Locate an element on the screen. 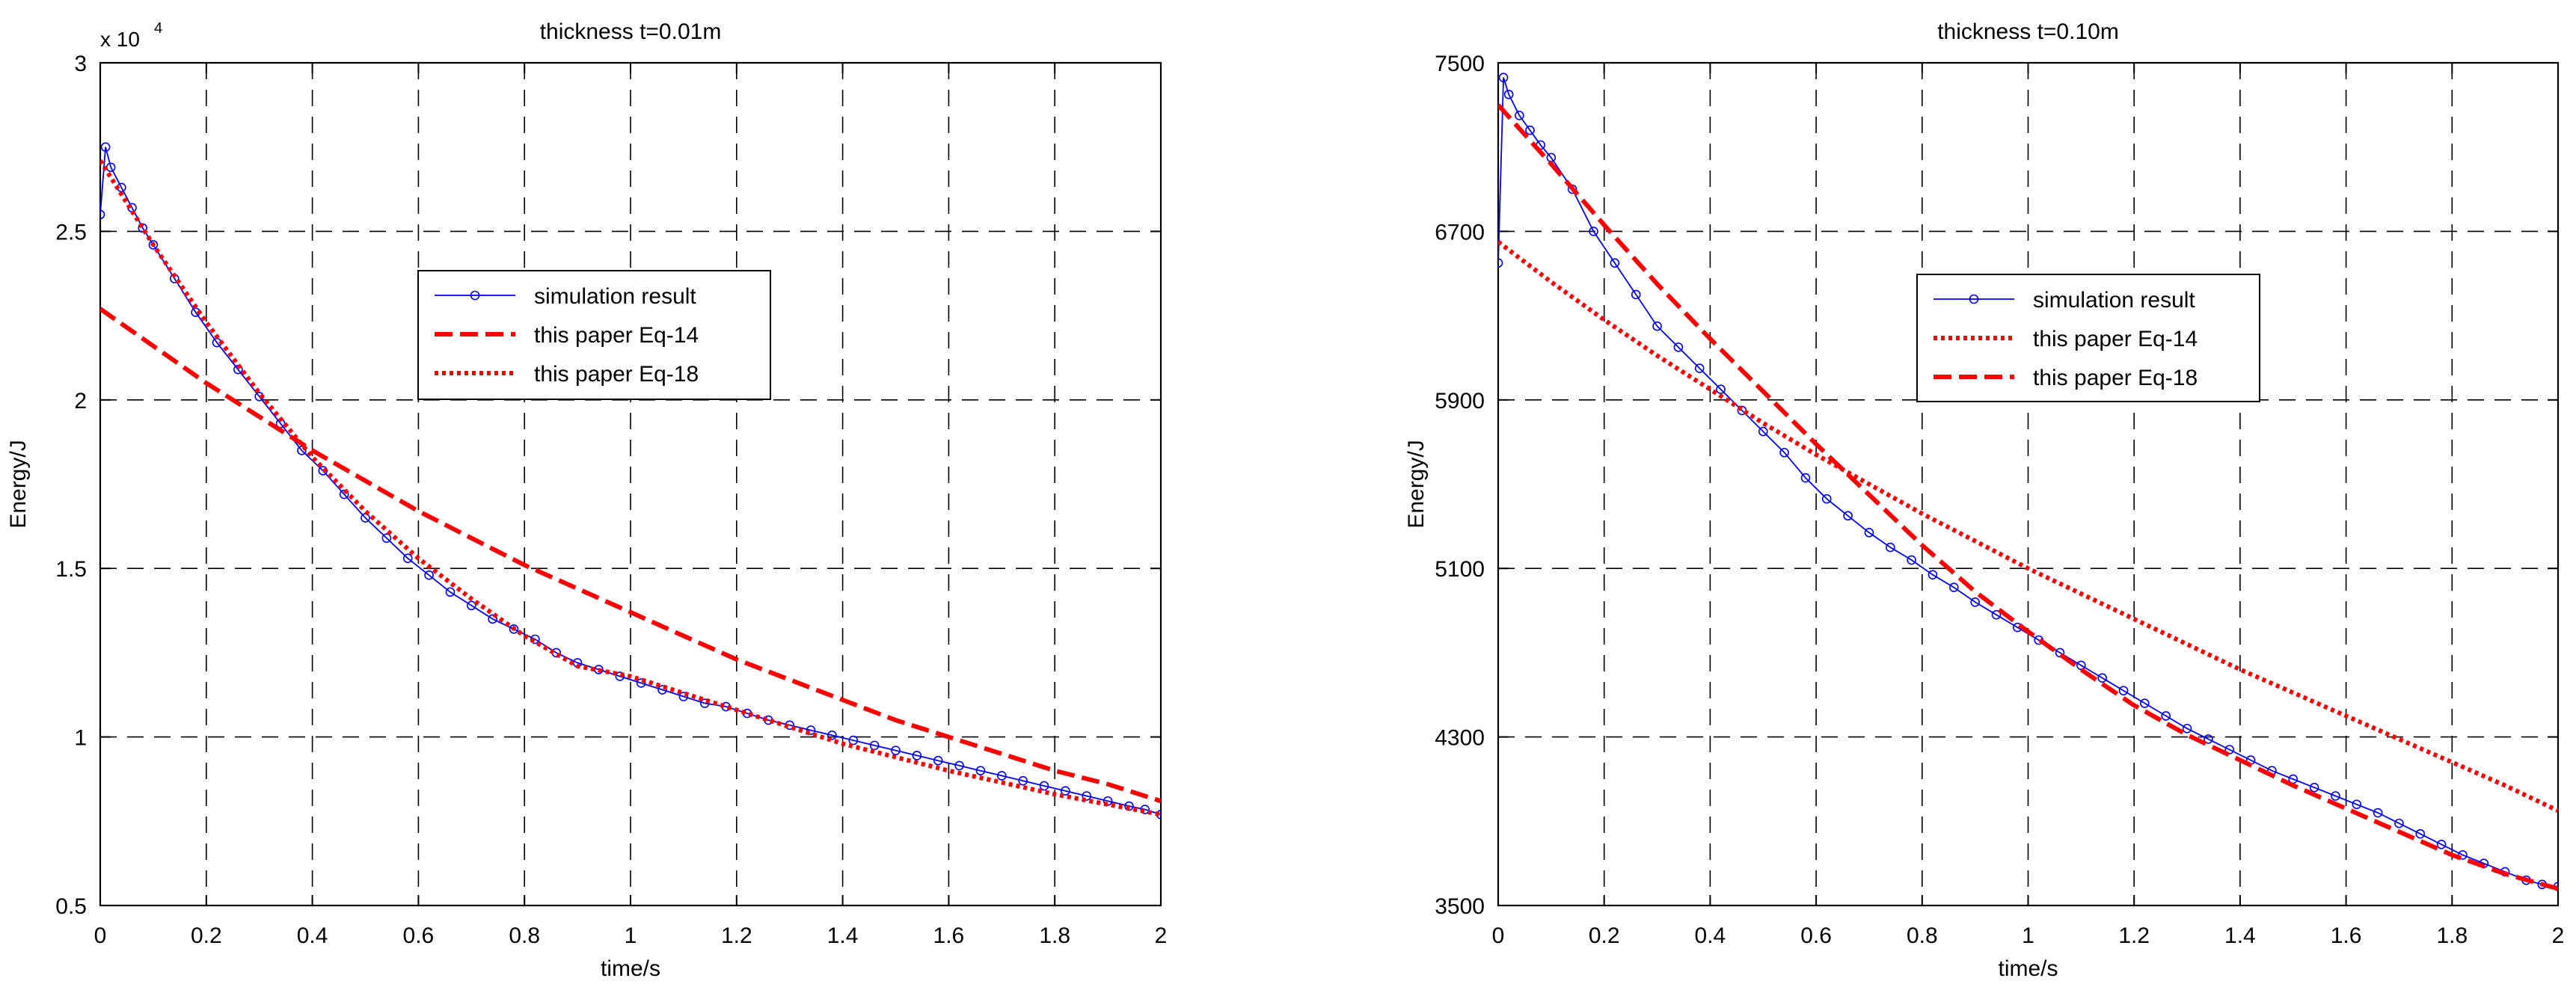 The height and width of the screenshot is (990, 2576). y-tick-label: 1.5 is located at coordinates (71, 570).